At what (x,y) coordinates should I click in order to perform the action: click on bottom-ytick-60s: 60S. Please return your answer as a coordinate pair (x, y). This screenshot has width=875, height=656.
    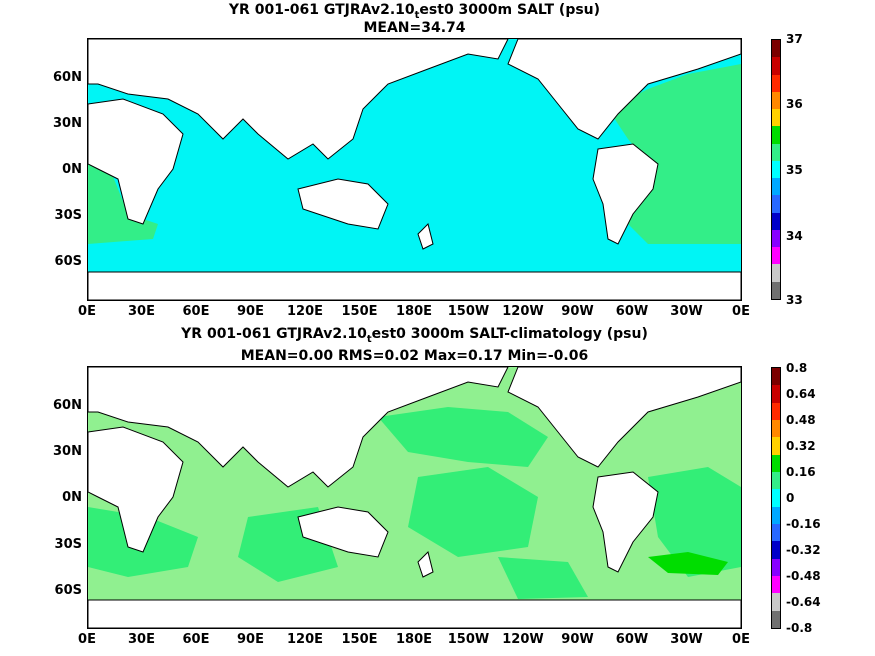
    Looking at the image, I should click on (68, 590).